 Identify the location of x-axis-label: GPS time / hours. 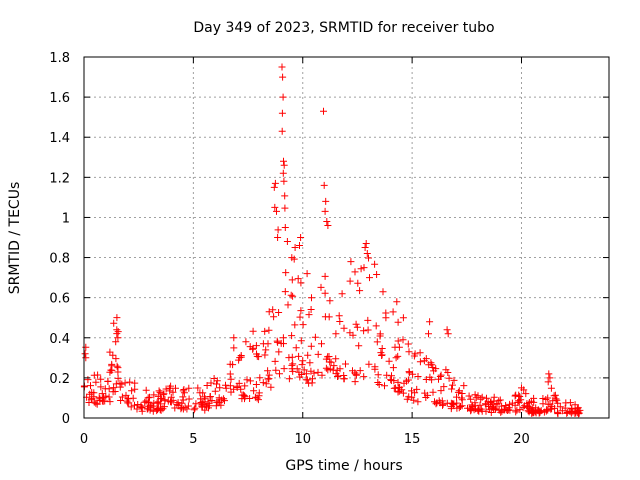
(343, 466).